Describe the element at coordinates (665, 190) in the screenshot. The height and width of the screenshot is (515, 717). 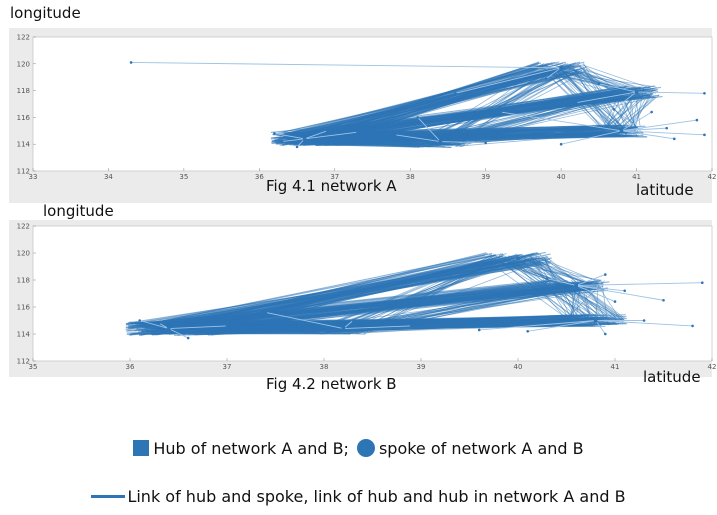
I see `top-xlabel: latitude` at that location.